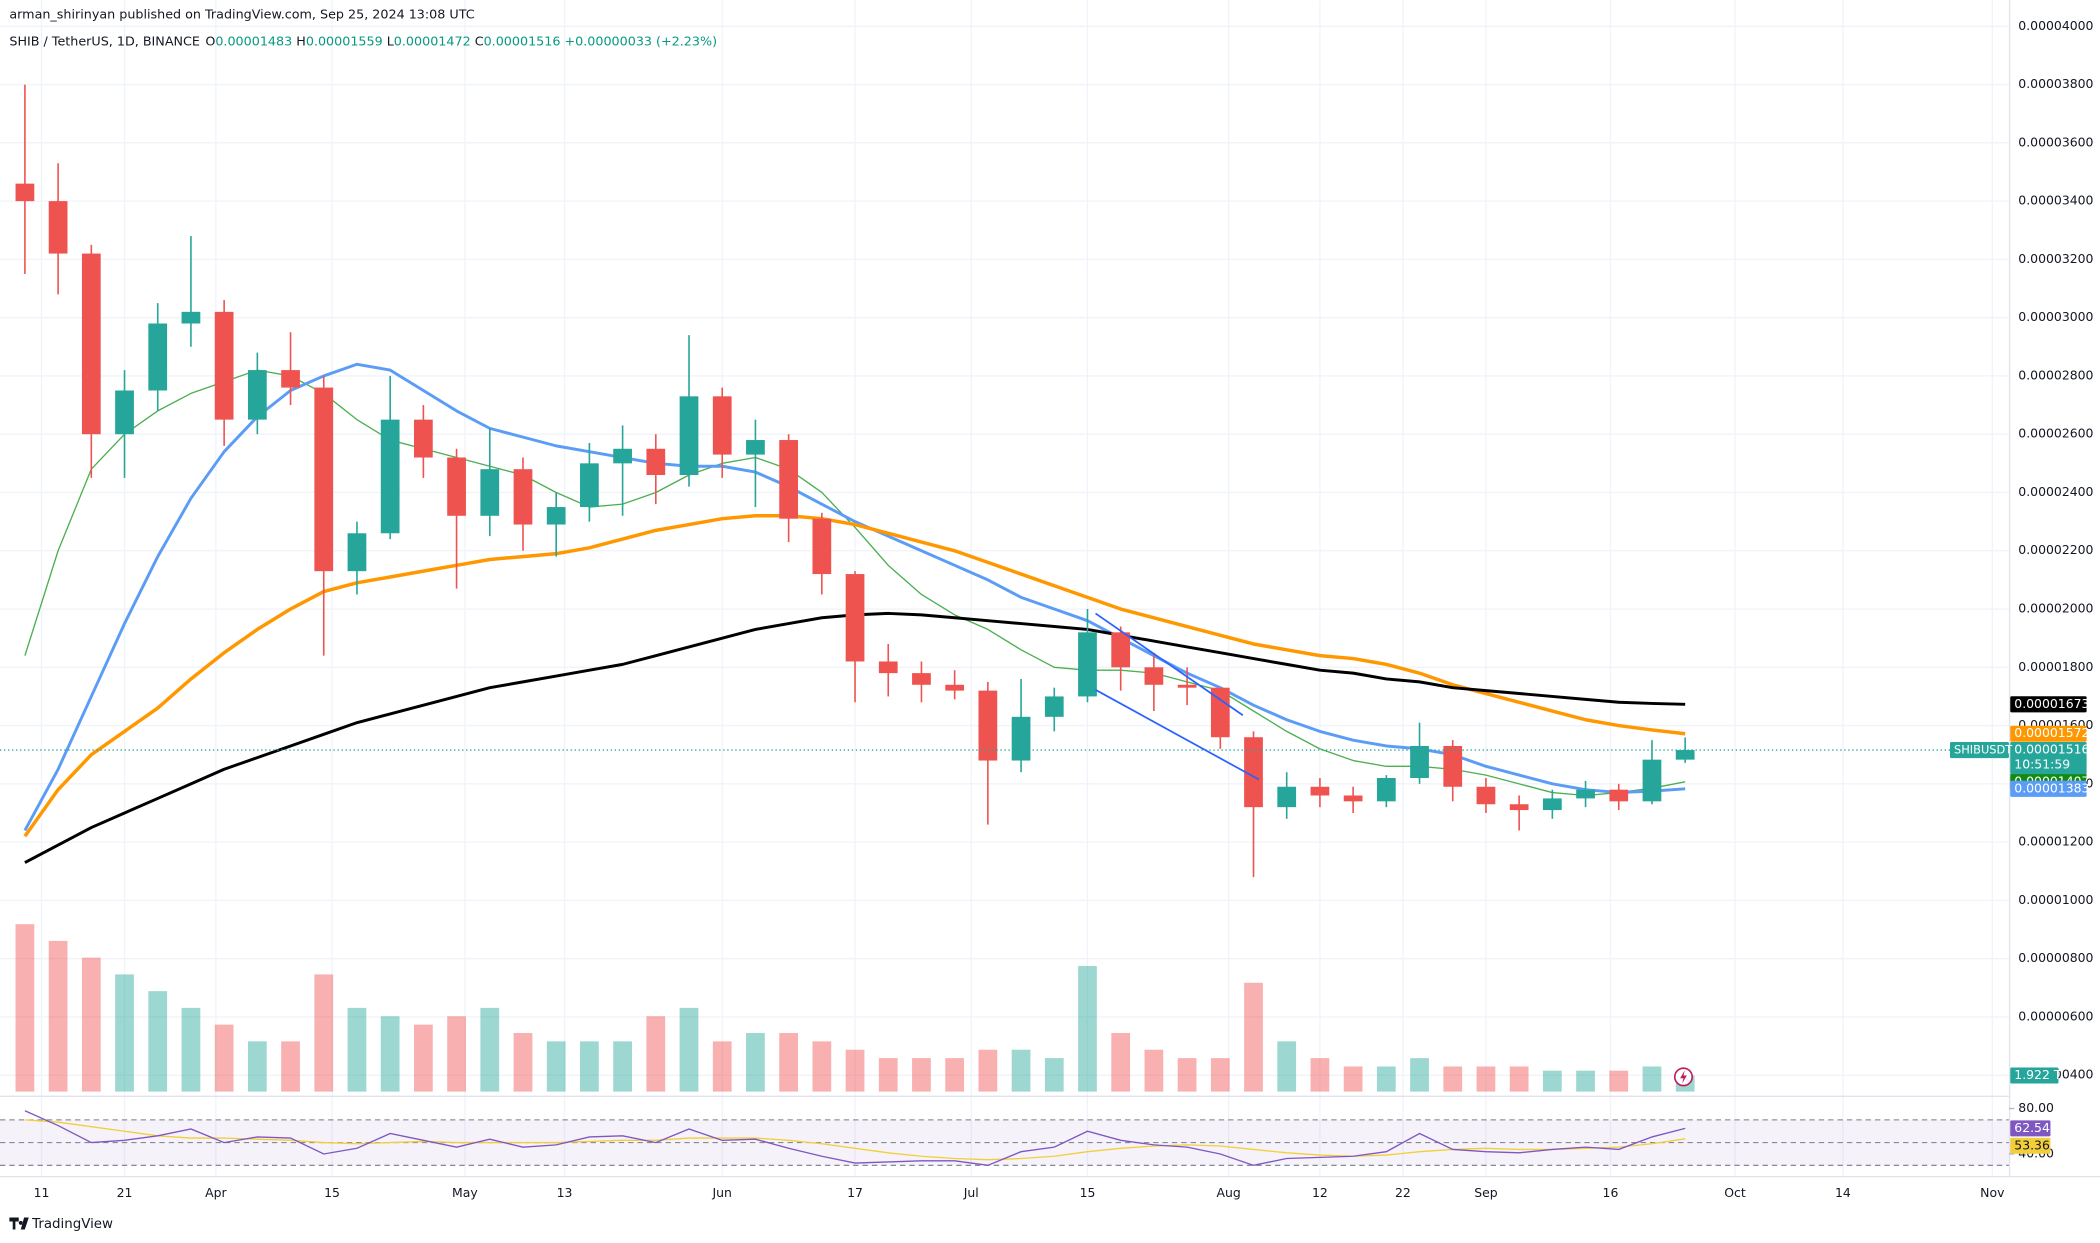  Describe the element at coordinates (1403, 1192) in the screenshot. I see `x-tick-label: 22` at that location.